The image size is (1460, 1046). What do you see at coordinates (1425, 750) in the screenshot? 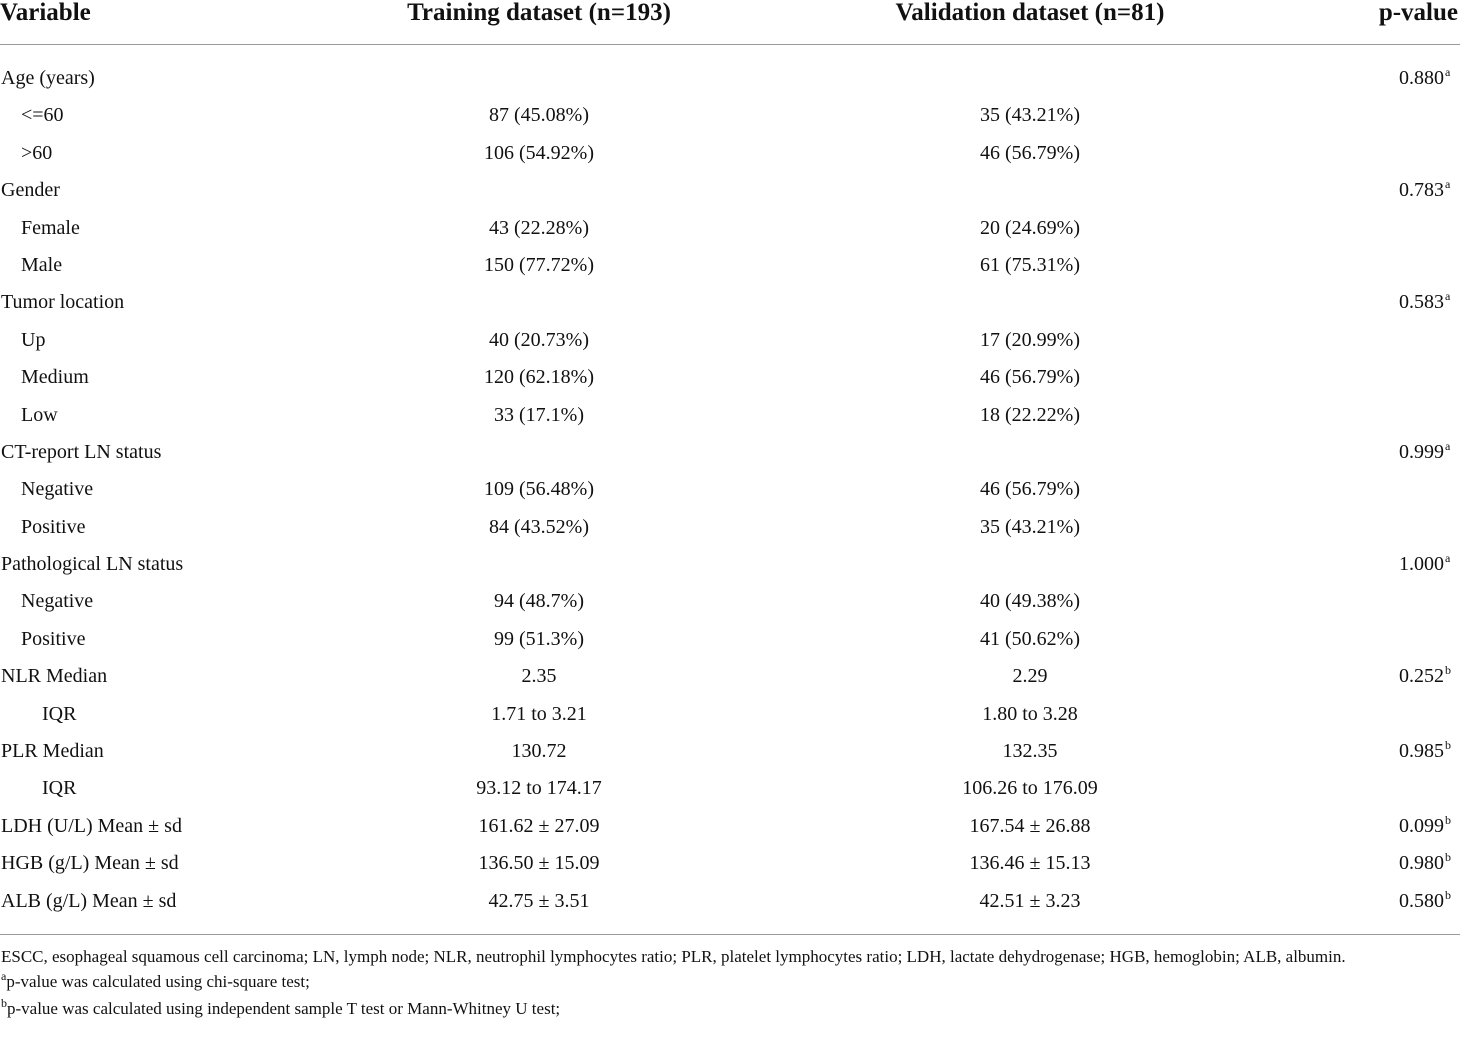
I see `row-p-value: 0.985 b` at bounding box center [1425, 750].